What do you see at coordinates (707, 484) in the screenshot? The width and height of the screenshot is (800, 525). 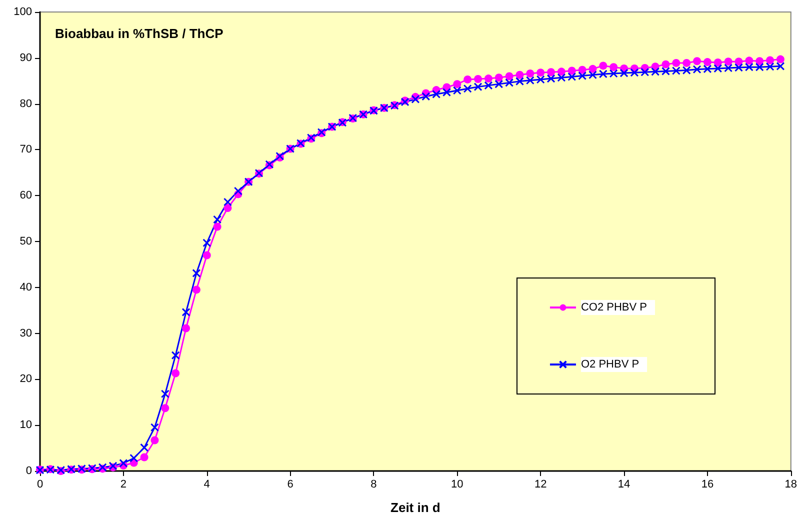 I see `x-tick-label: 16` at bounding box center [707, 484].